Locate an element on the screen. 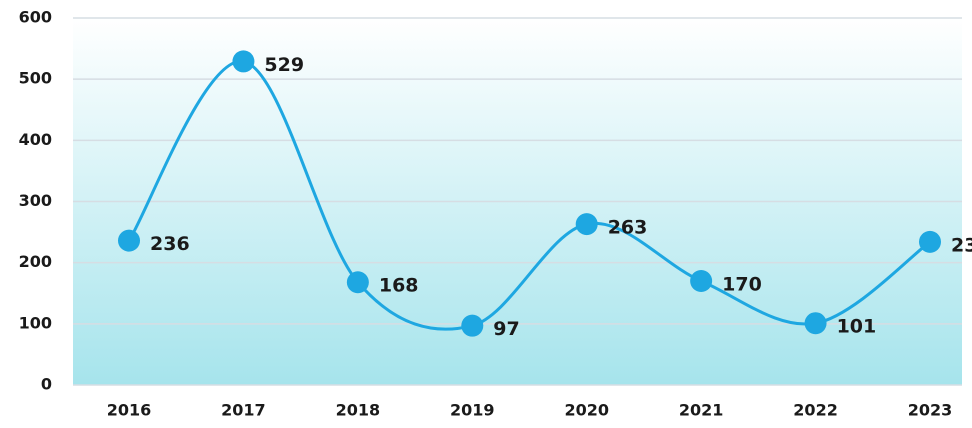 The image size is (972, 428). data-label: 263 is located at coordinates (628, 228).